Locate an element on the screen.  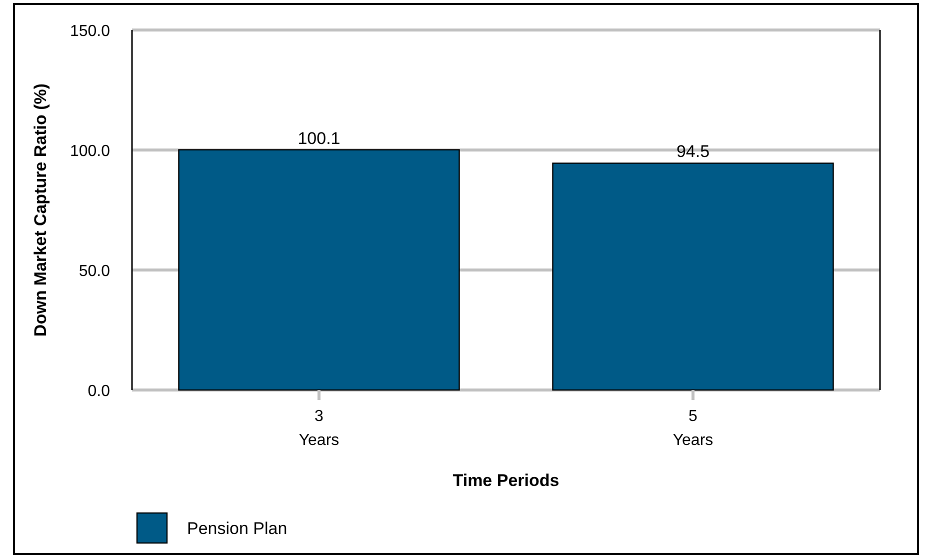
y-tick-label: 0.0 is located at coordinates (99, 391).